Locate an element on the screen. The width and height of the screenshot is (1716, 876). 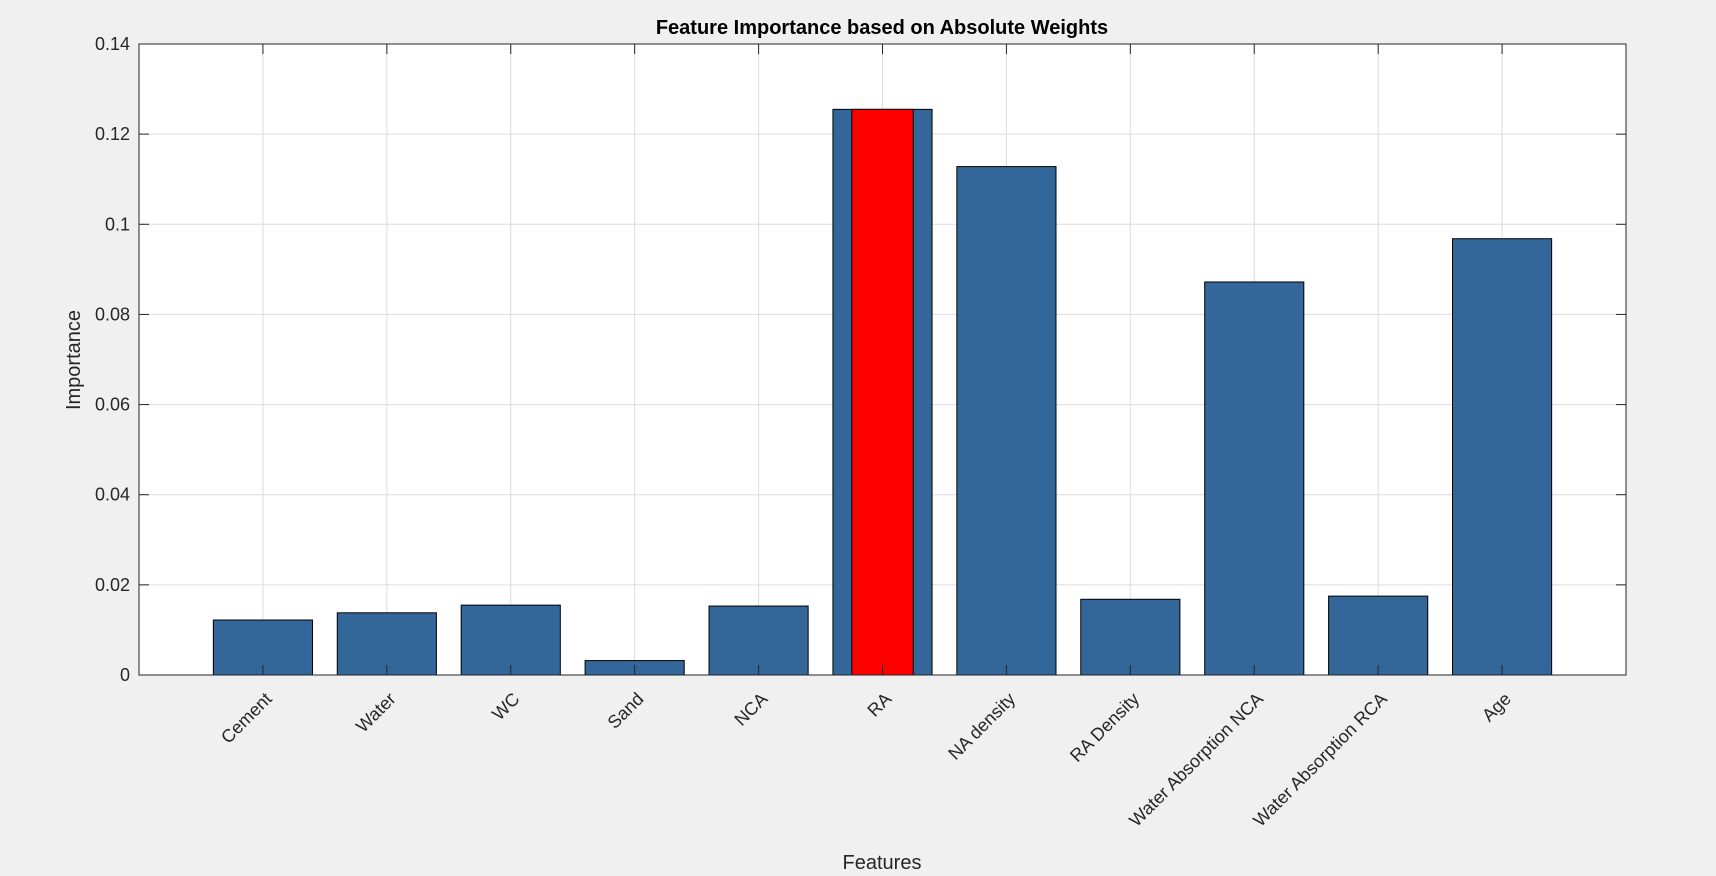
bar-ra-density is located at coordinates (1130, 637).